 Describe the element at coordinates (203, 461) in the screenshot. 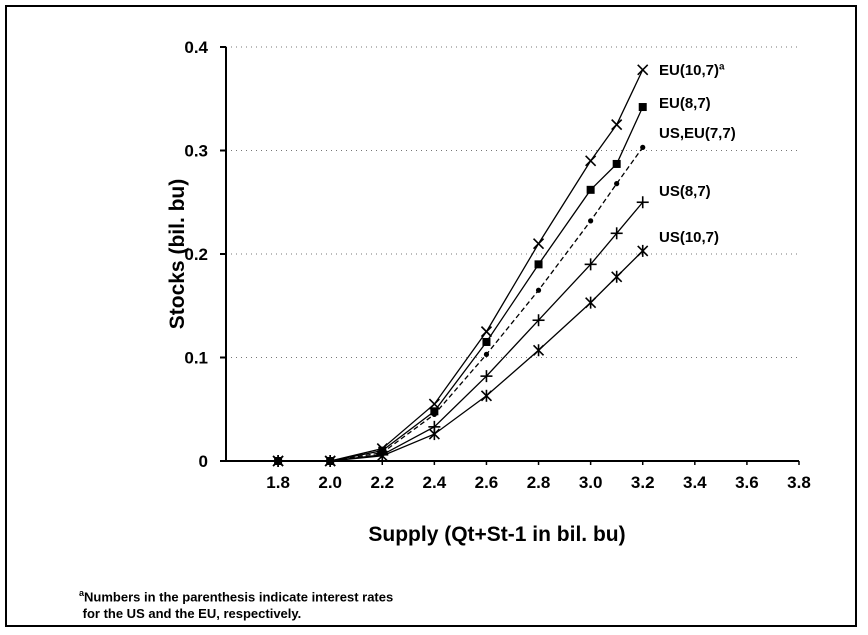

I see `y-tick-label: 0` at that location.